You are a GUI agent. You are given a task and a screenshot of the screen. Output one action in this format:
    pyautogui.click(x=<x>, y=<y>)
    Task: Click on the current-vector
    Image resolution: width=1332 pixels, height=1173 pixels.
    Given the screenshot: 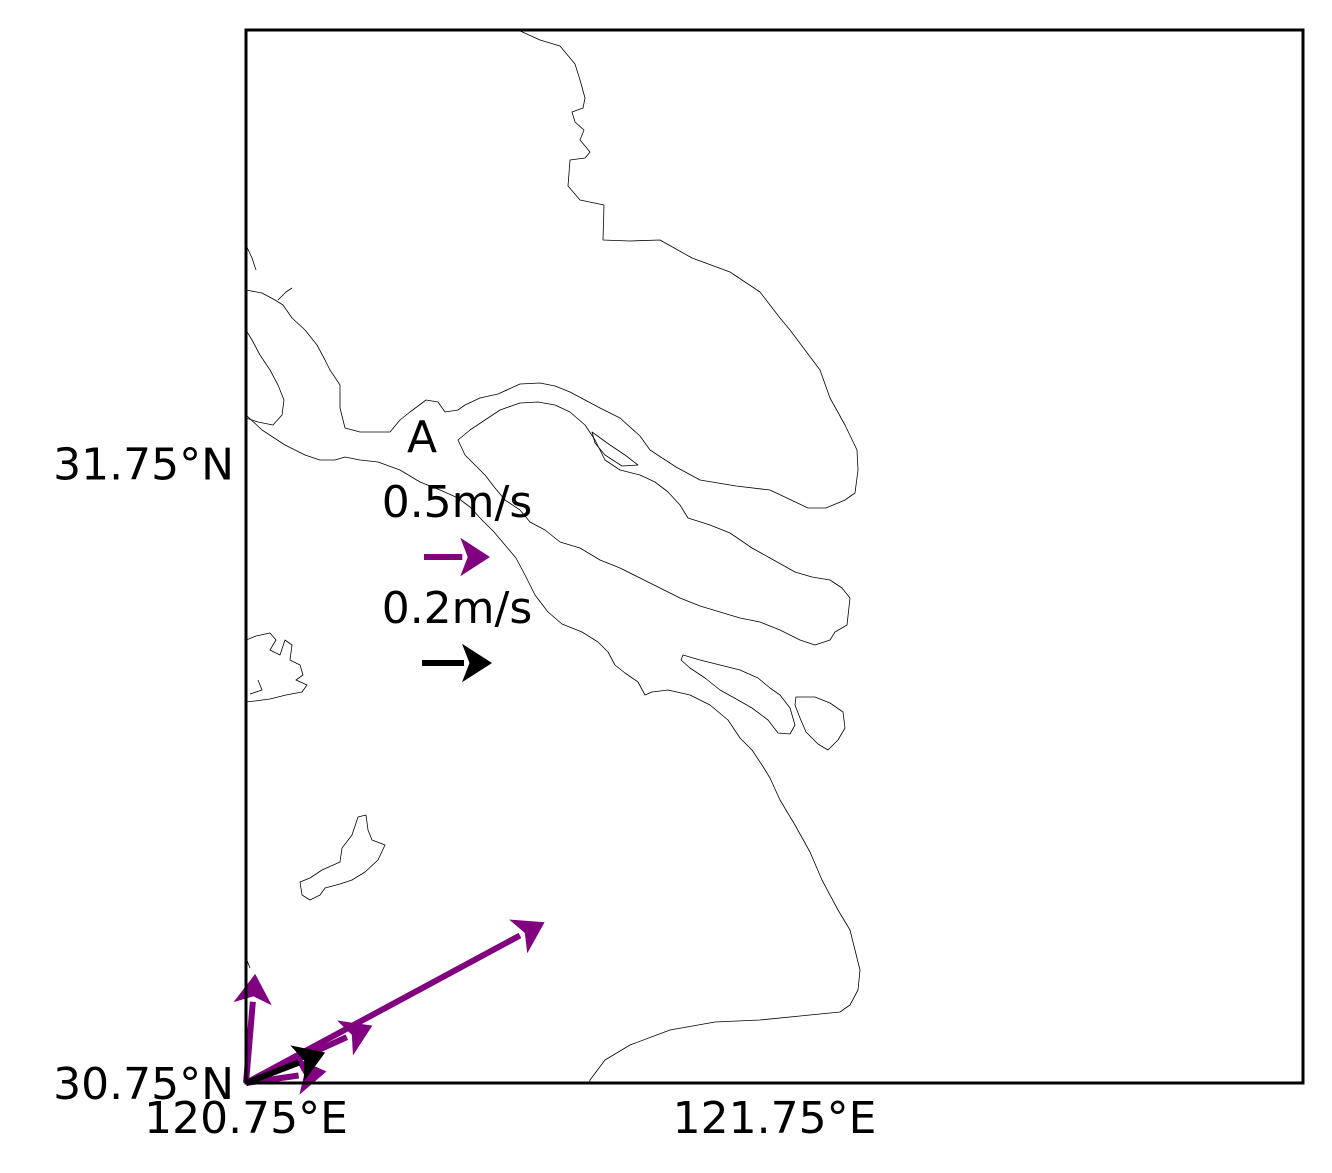 What is the action you would take?
    pyautogui.click(x=285, y=1065)
    